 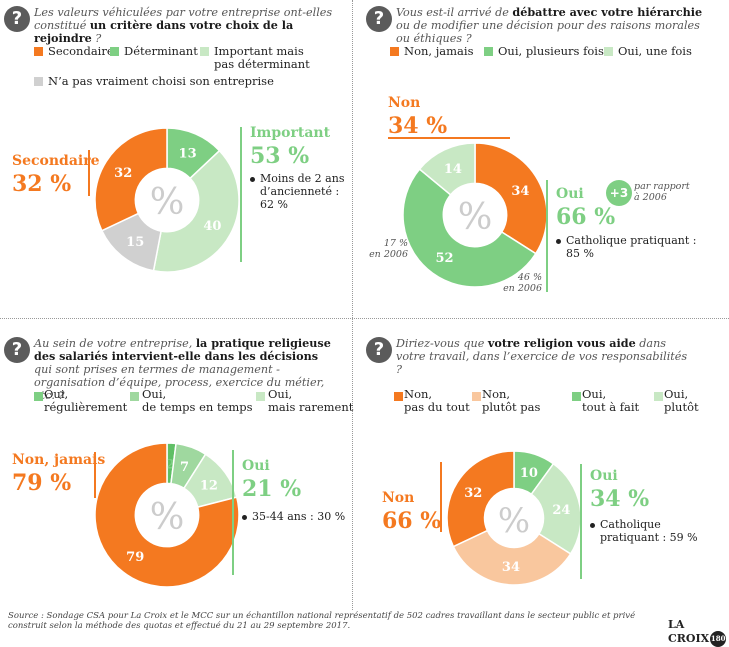 What do you see at coordinates (59, 460) in the screenshot?
I see `callout-title: Non, jamais` at bounding box center [59, 460].